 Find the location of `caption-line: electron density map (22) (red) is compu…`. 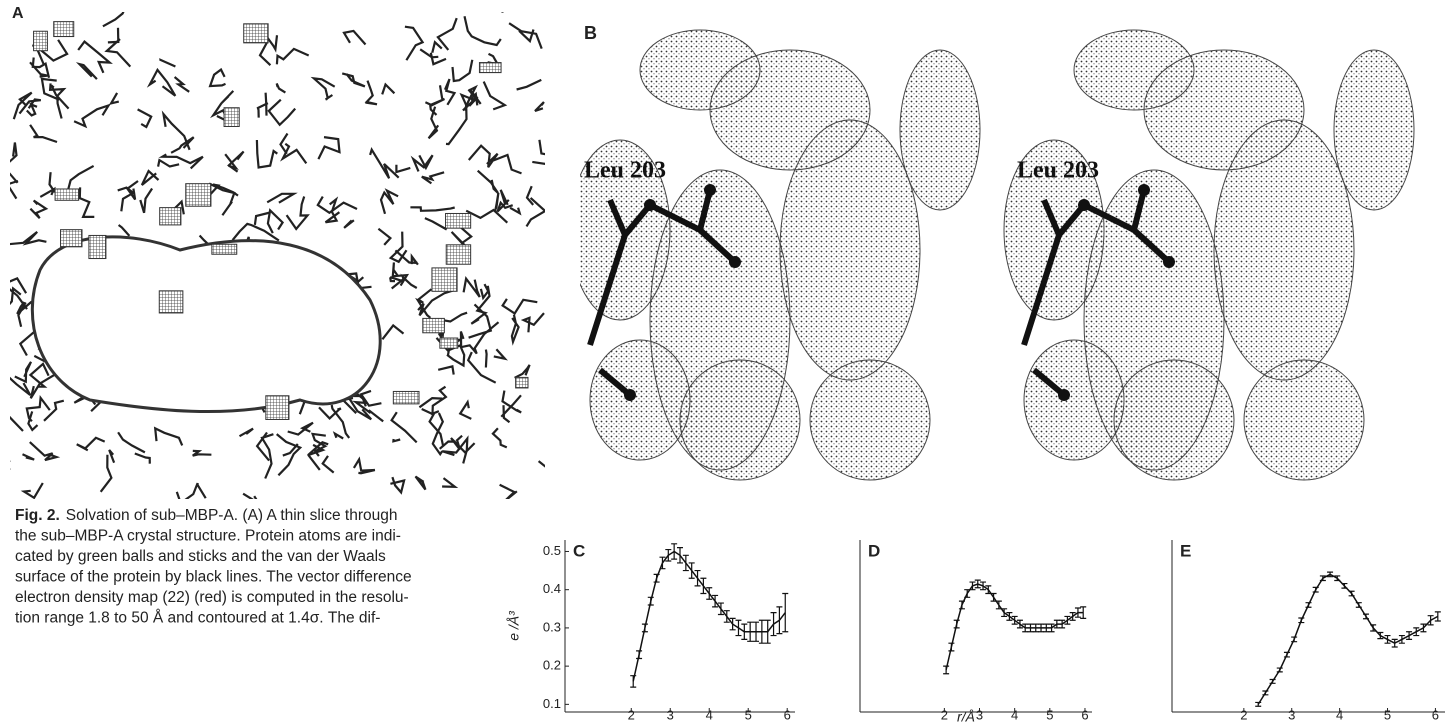

caption-line: electron density map (22) (red) is compu… is located at coordinates (212, 597).